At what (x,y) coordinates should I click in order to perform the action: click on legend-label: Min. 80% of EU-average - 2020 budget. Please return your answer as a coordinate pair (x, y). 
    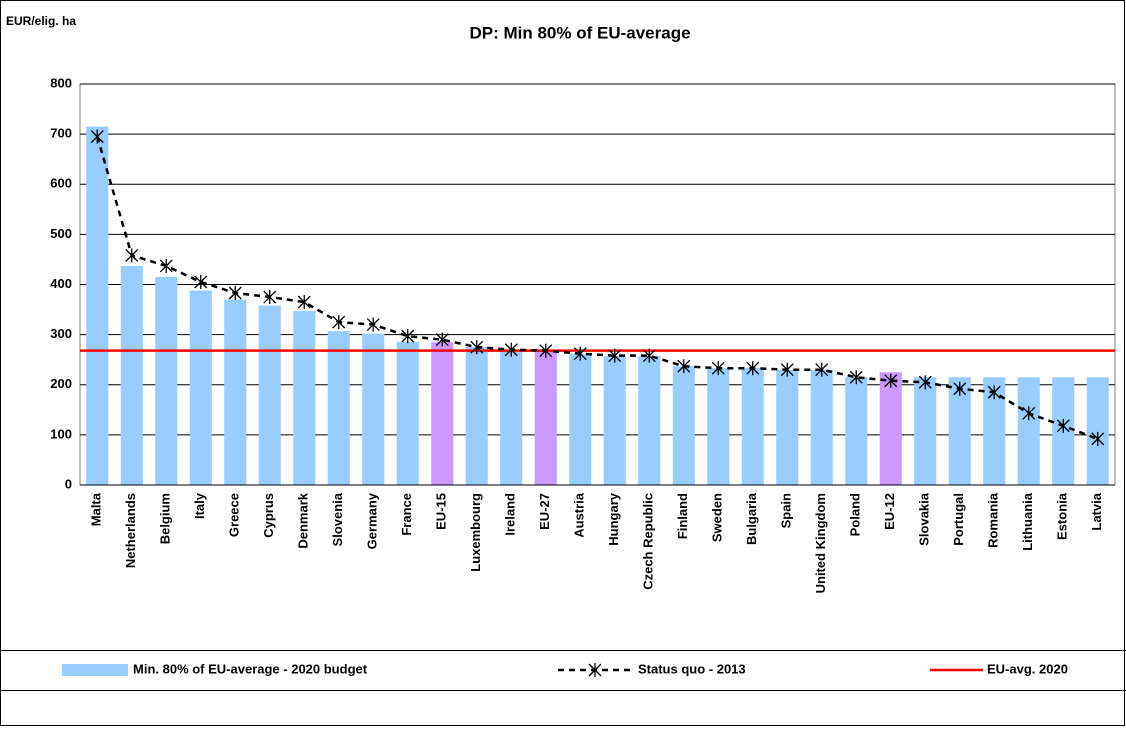
    Looking at the image, I should click on (250, 668).